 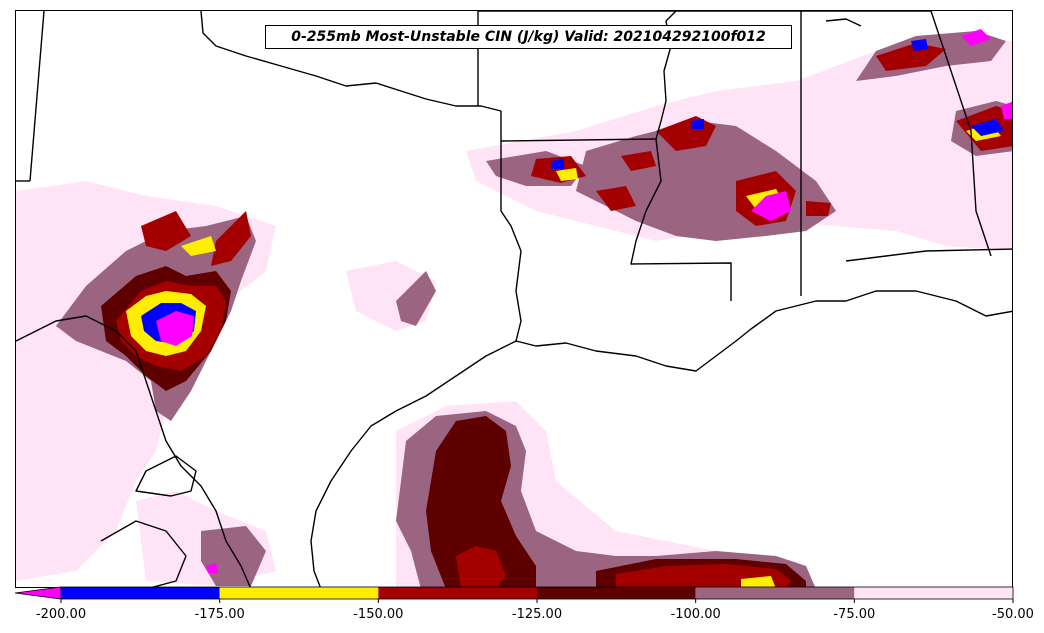 I want to click on fl-panhandle, so click(x=928, y=255).